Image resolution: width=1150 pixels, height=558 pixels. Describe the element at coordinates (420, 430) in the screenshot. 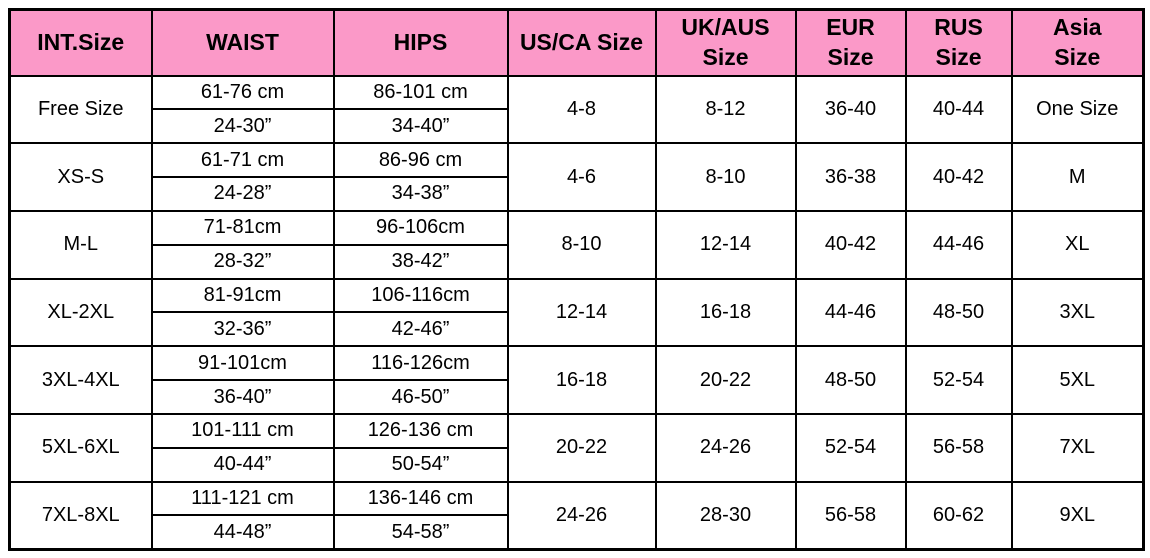

I see `cell-hips-cm: 126-136 cm` at that location.